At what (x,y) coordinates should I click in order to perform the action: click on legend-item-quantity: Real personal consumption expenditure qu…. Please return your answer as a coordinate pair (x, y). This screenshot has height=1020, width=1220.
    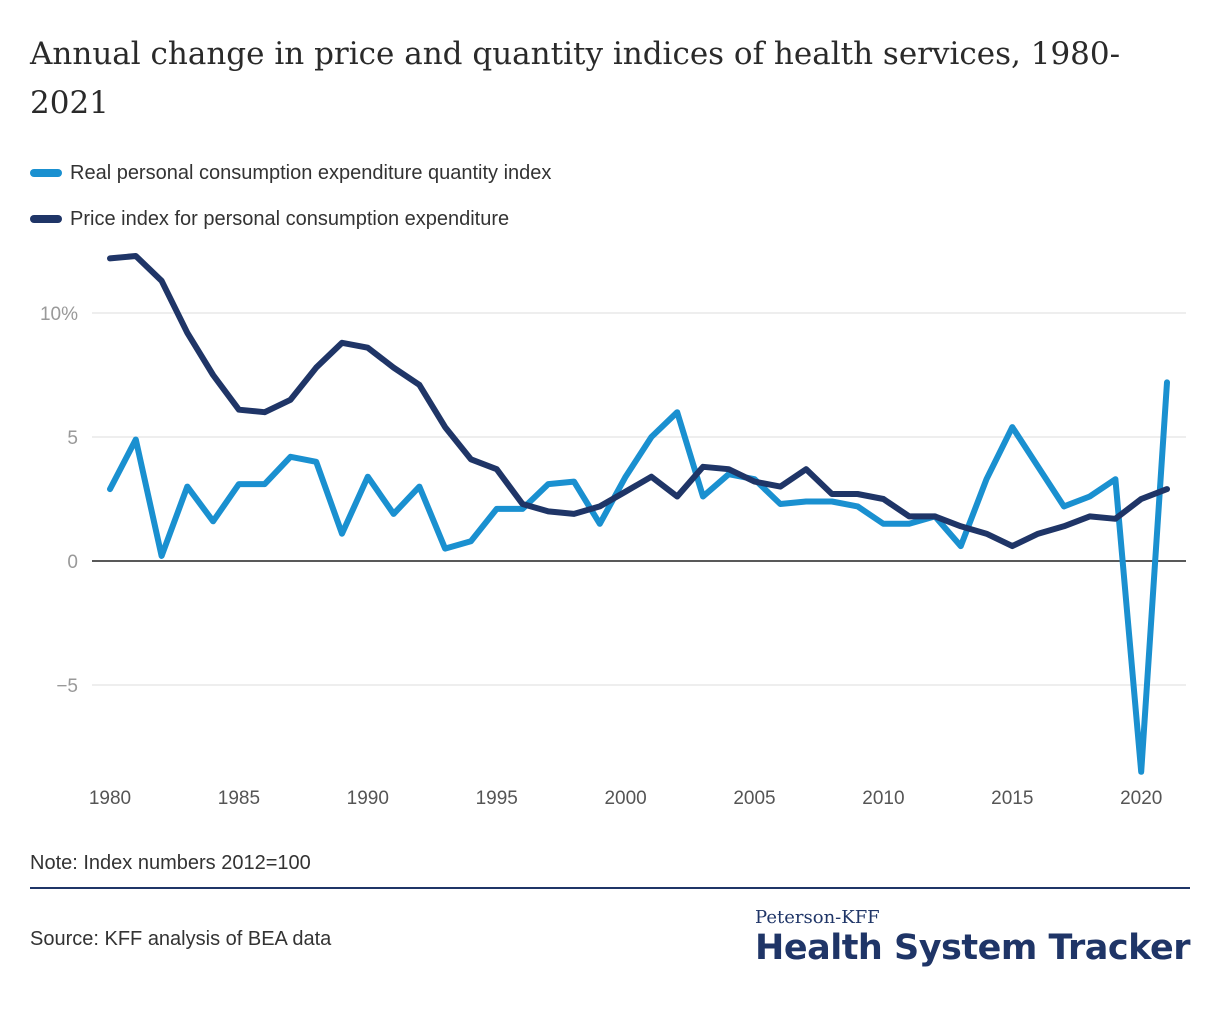
    Looking at the image, I should click on (290, 173).